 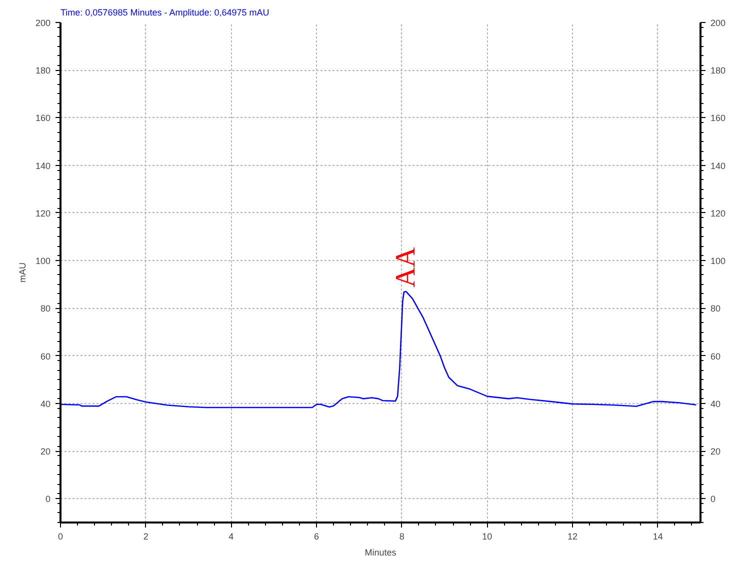 What do you see at coordinates (43, 213) in the screenshot?
I see `y-tick-label: 120` at bounding box center [43, 213].